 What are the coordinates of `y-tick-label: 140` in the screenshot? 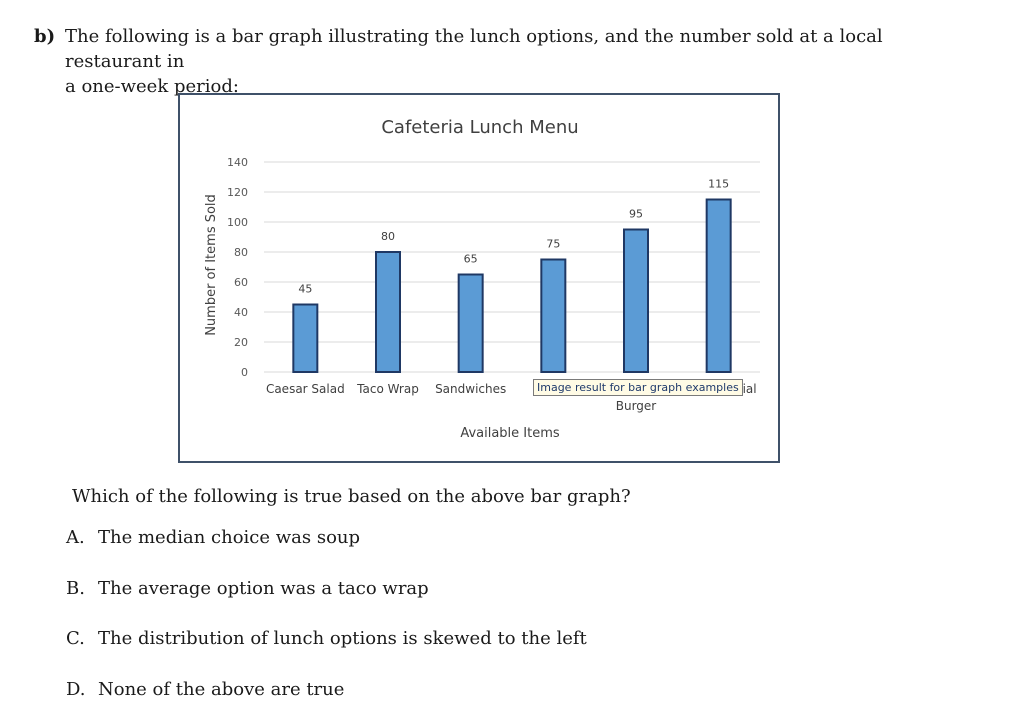 It's located at (237, 162).